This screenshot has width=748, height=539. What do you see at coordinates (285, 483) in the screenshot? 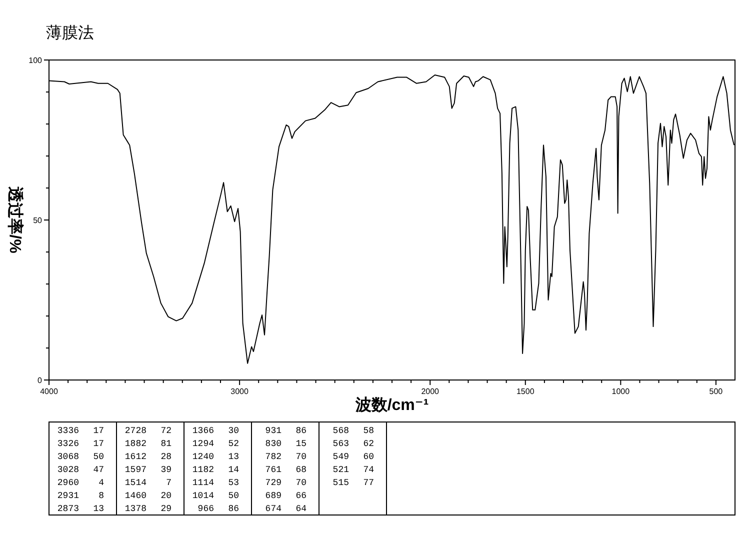
I see `text: 729 70` at bounding box center [285, 483].